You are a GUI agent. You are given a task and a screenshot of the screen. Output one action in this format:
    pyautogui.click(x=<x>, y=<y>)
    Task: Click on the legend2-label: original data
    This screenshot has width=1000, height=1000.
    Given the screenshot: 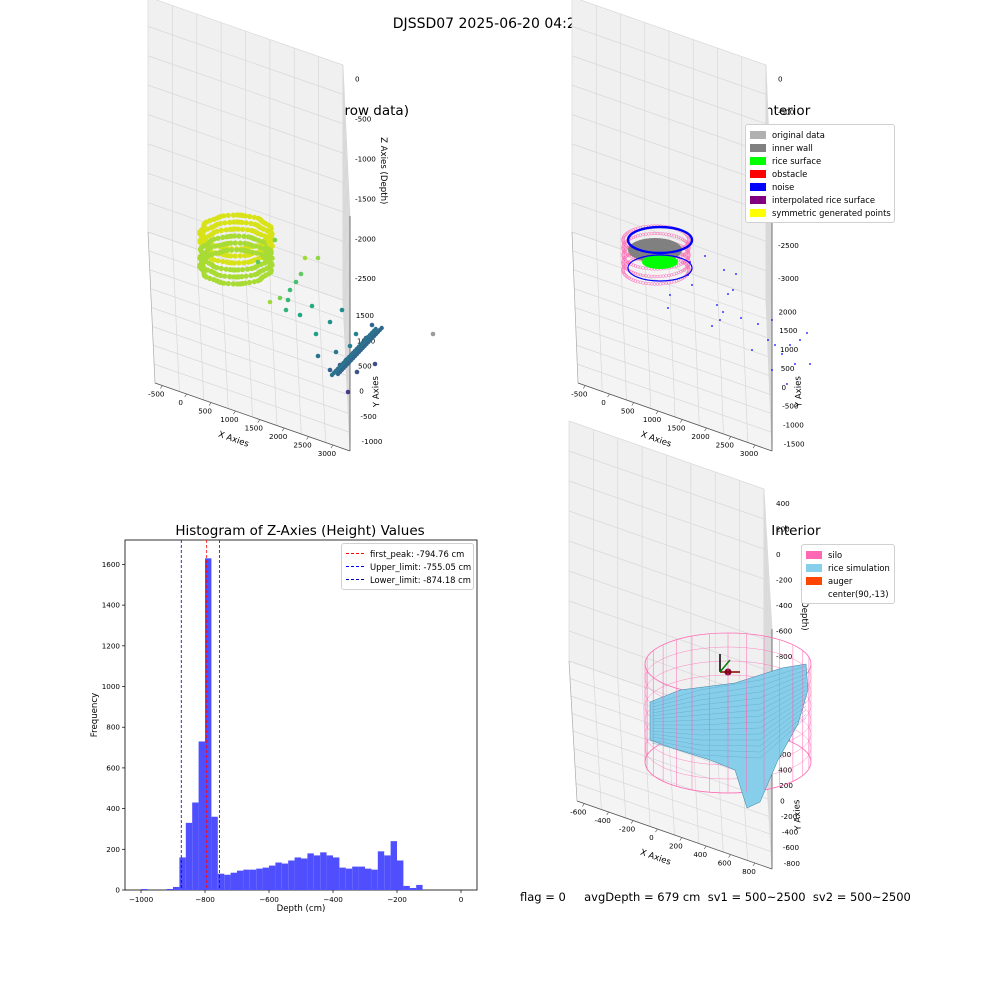 What is the action you would take?
    pyautogui.click(x=798, y=134)
    